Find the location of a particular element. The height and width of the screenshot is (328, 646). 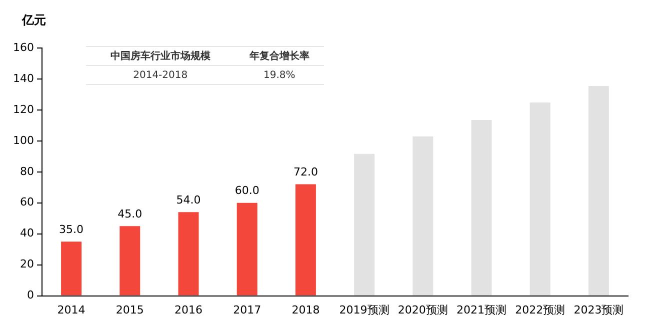

x-tick-label: 2014 is located at coordinates (71, 309).